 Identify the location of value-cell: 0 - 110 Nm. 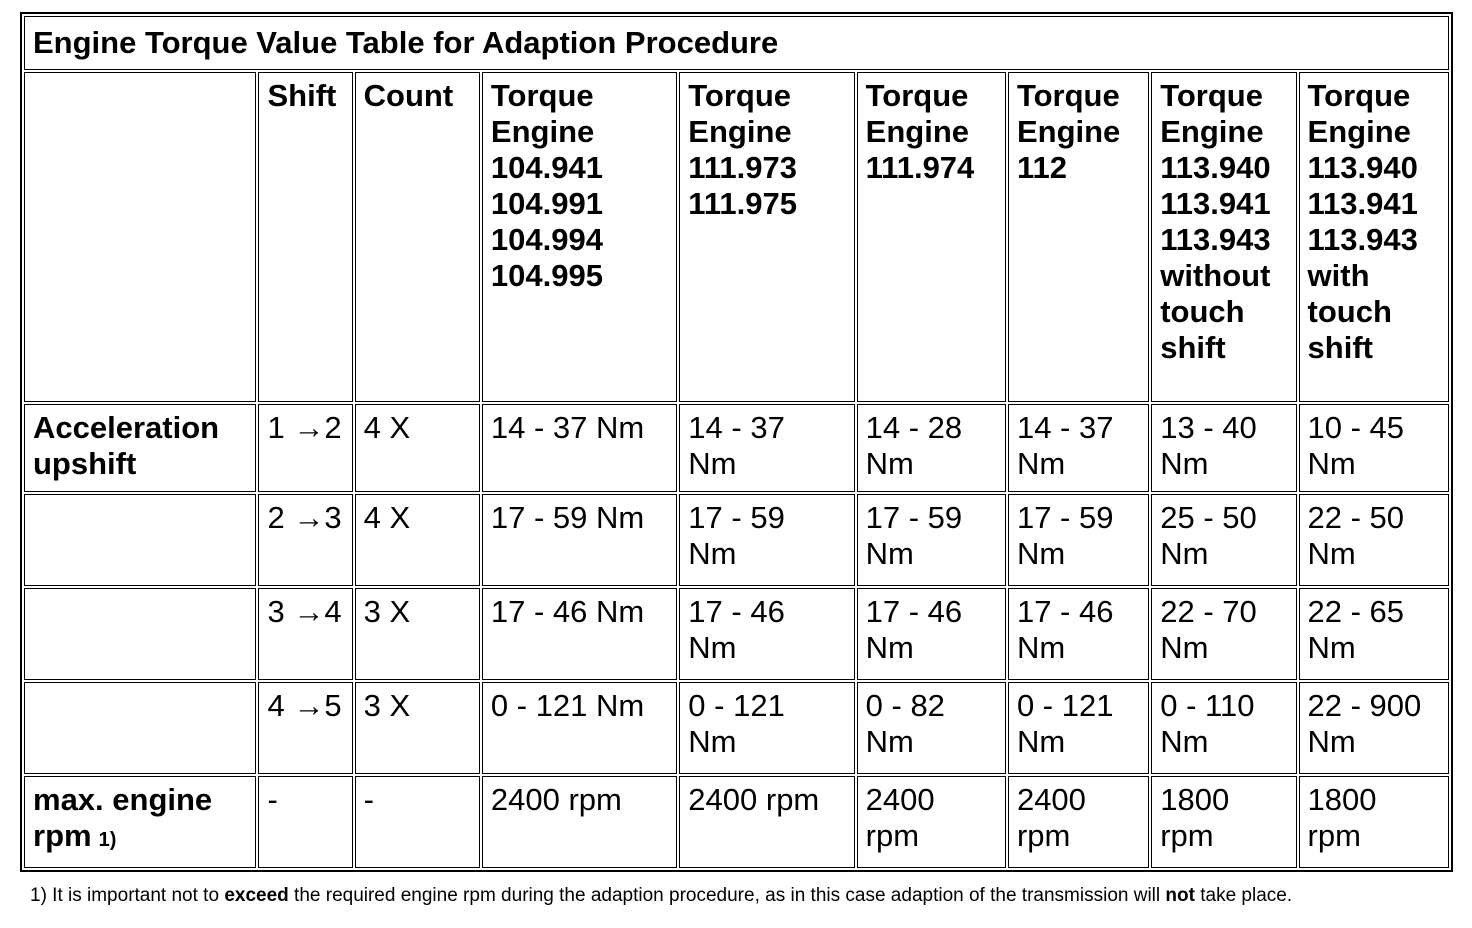
(1224, 728).